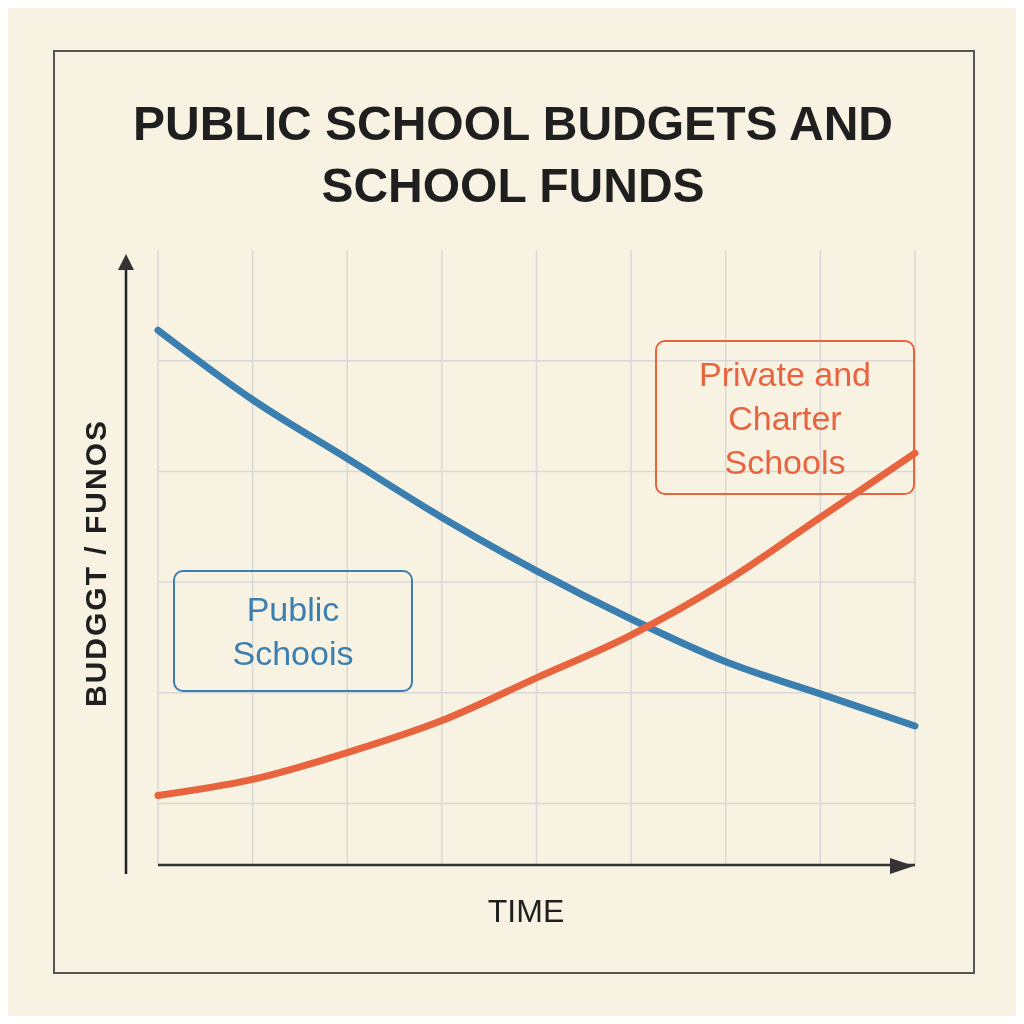  What do you see at coordinates (513, 155) in the screenshot?
I see `chart-title: PUBLIC SCHOOL BUDGETS AND SCHOOL FUNDS` at bounding box center [513, 155].